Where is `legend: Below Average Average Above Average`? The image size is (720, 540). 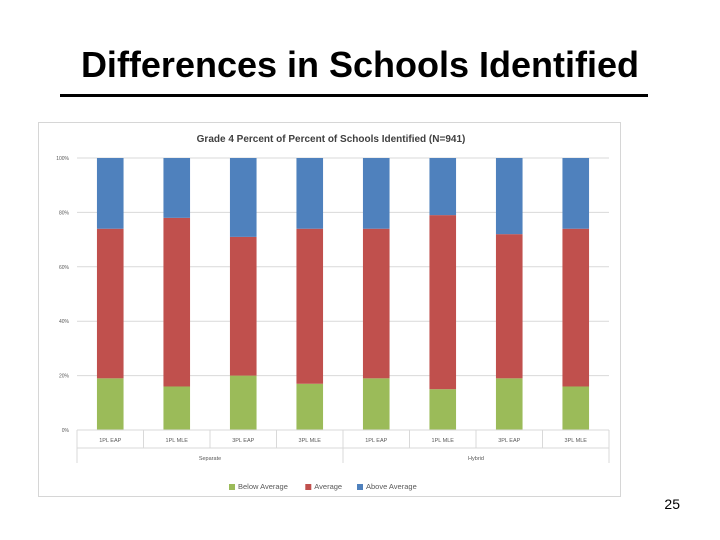
legend: Below Average Average Above Average is located at coordinates (323, 486).